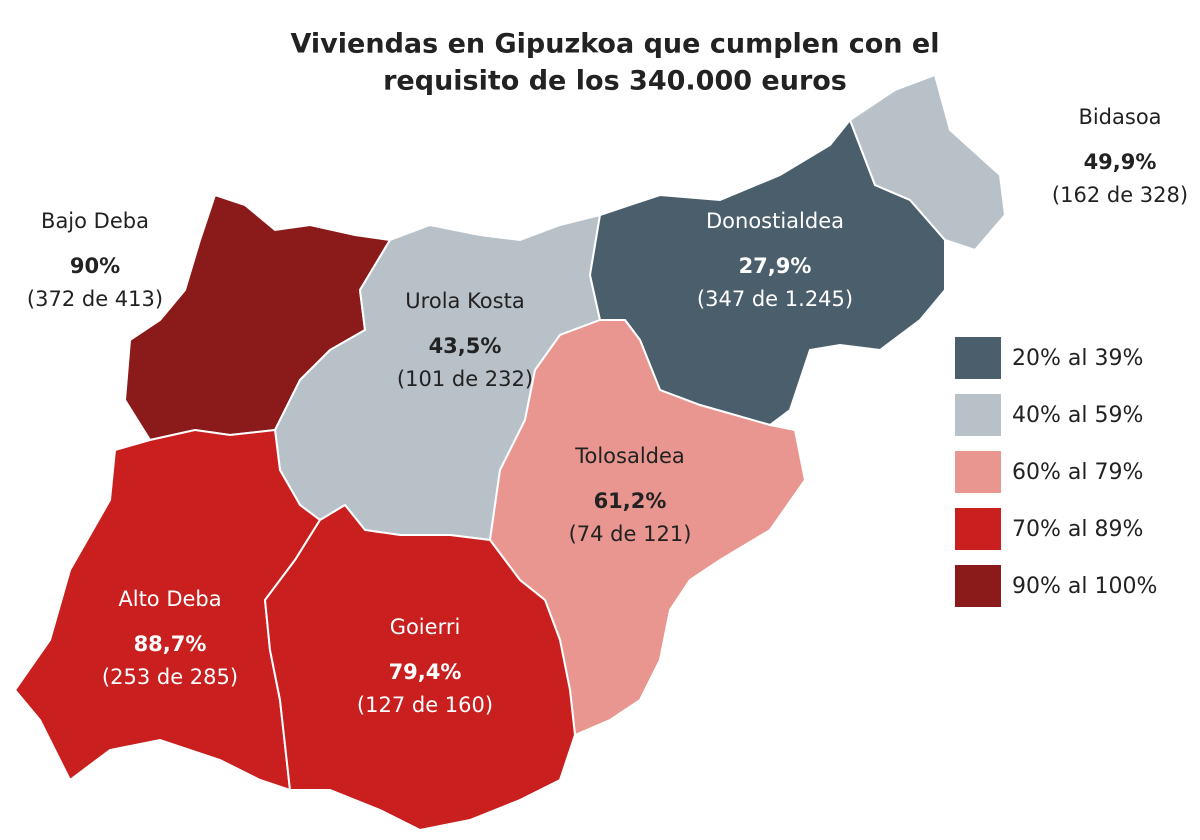 The height and width of the screenshot is (840, 1200). What do you see at coordinates (775, 221) in the screenshot?
I see `region-name: Donostialdea` at bounding box center [775, 221].